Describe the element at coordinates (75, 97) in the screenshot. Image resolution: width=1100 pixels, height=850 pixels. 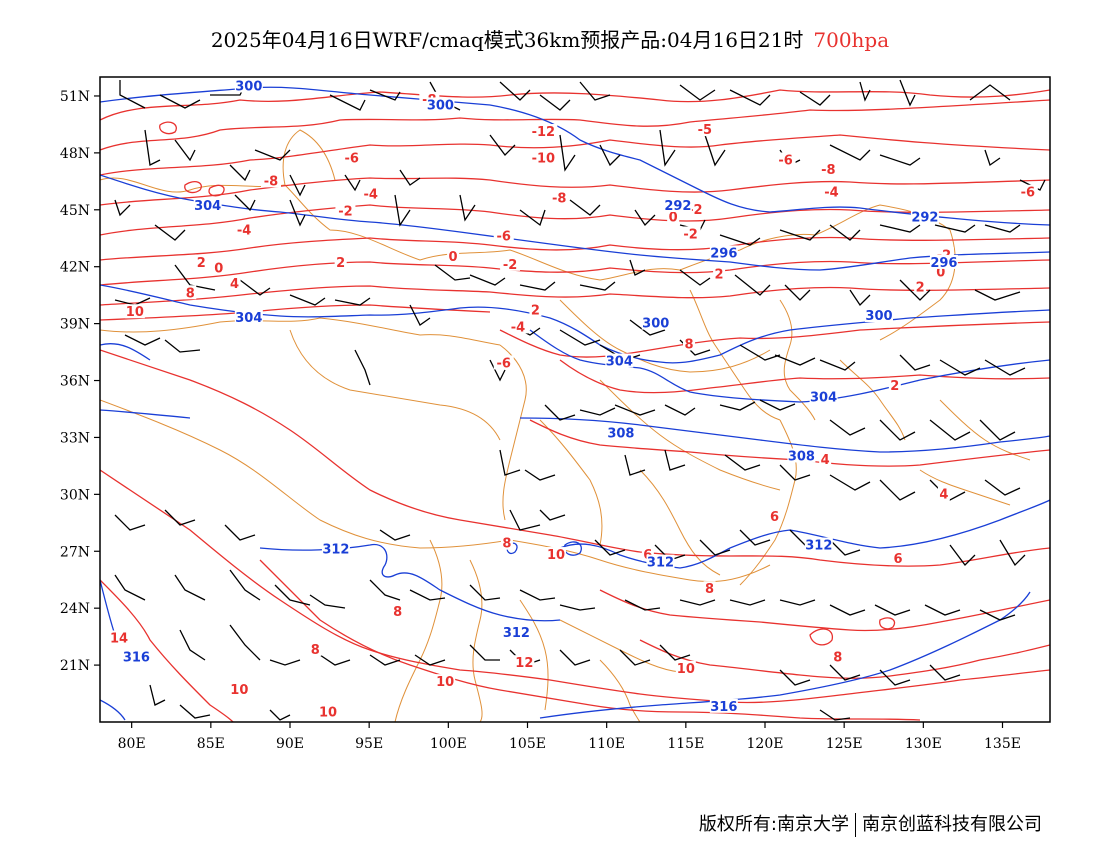
I see `lat-tick-label: 51N` at that location.